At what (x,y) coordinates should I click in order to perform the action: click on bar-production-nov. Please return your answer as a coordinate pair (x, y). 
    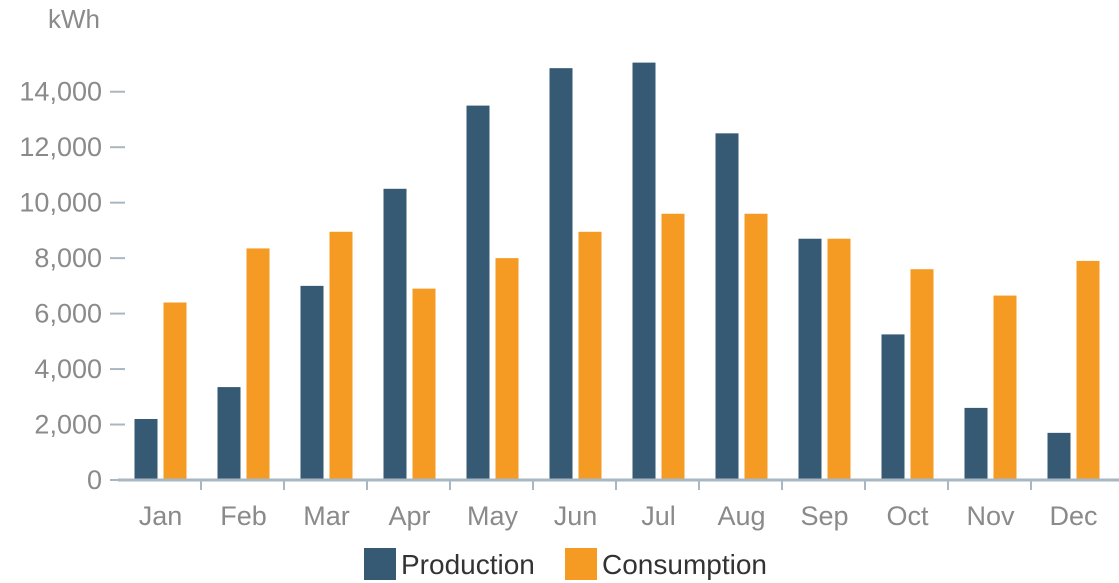
    Looking at the image, I should click on (976, 443).